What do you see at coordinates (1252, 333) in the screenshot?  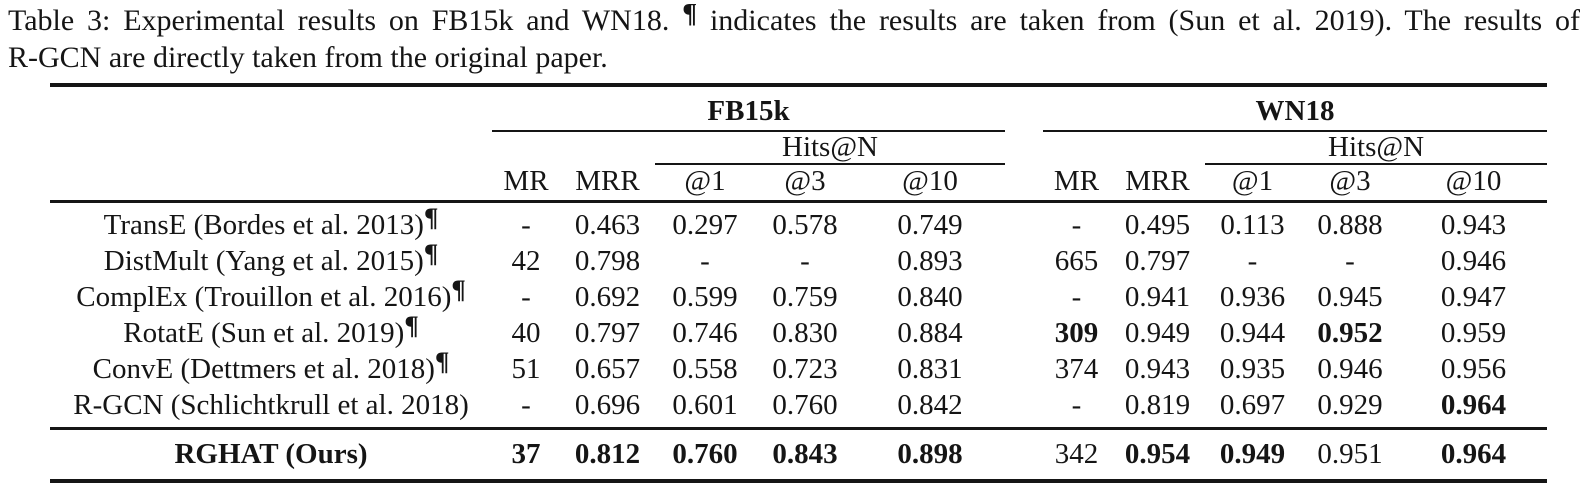 I see `value-cell: 0.944` at bounding box center [1252, 333].